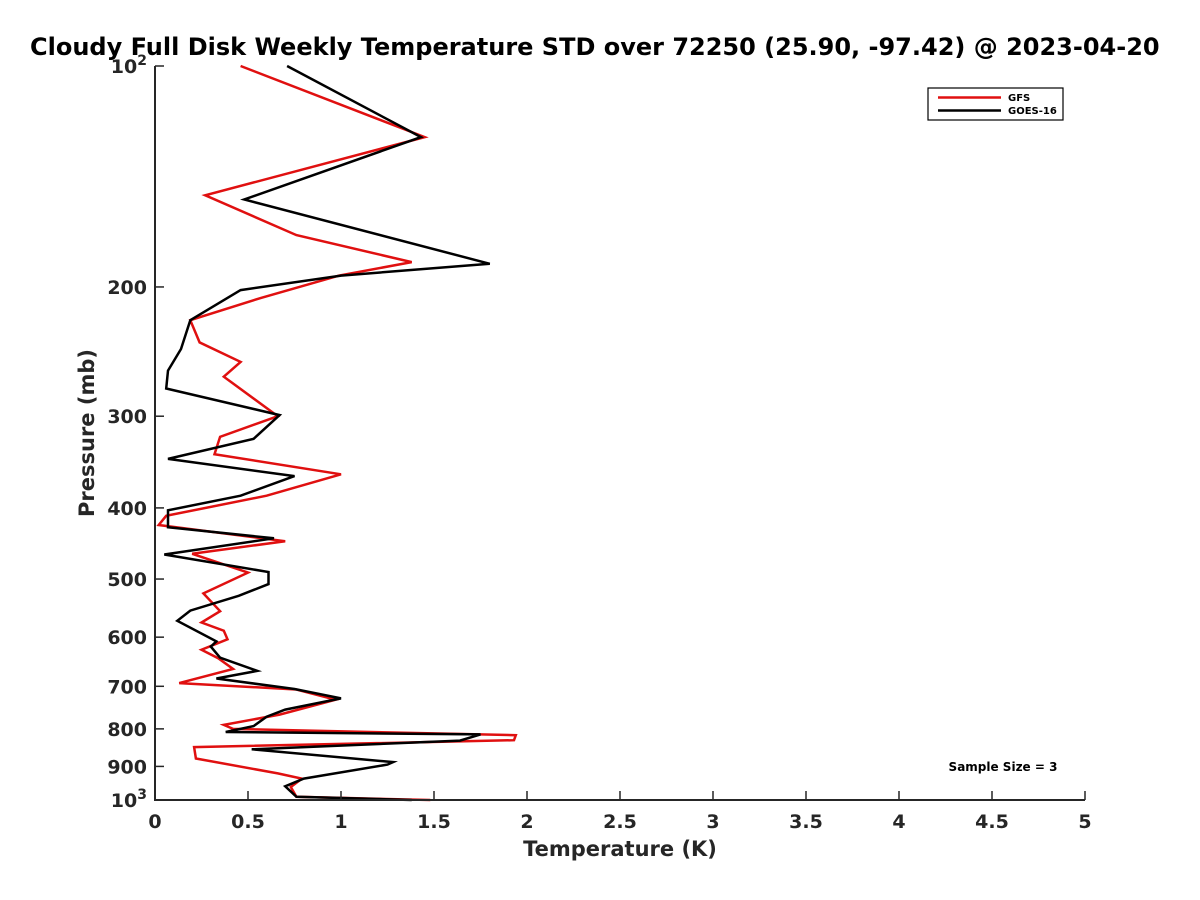 The height and width of the screenshot is (900, 1200). Describe the element at coordinates (127, 638) in the screenshot. I see `y-tick-label: 600` at that location.